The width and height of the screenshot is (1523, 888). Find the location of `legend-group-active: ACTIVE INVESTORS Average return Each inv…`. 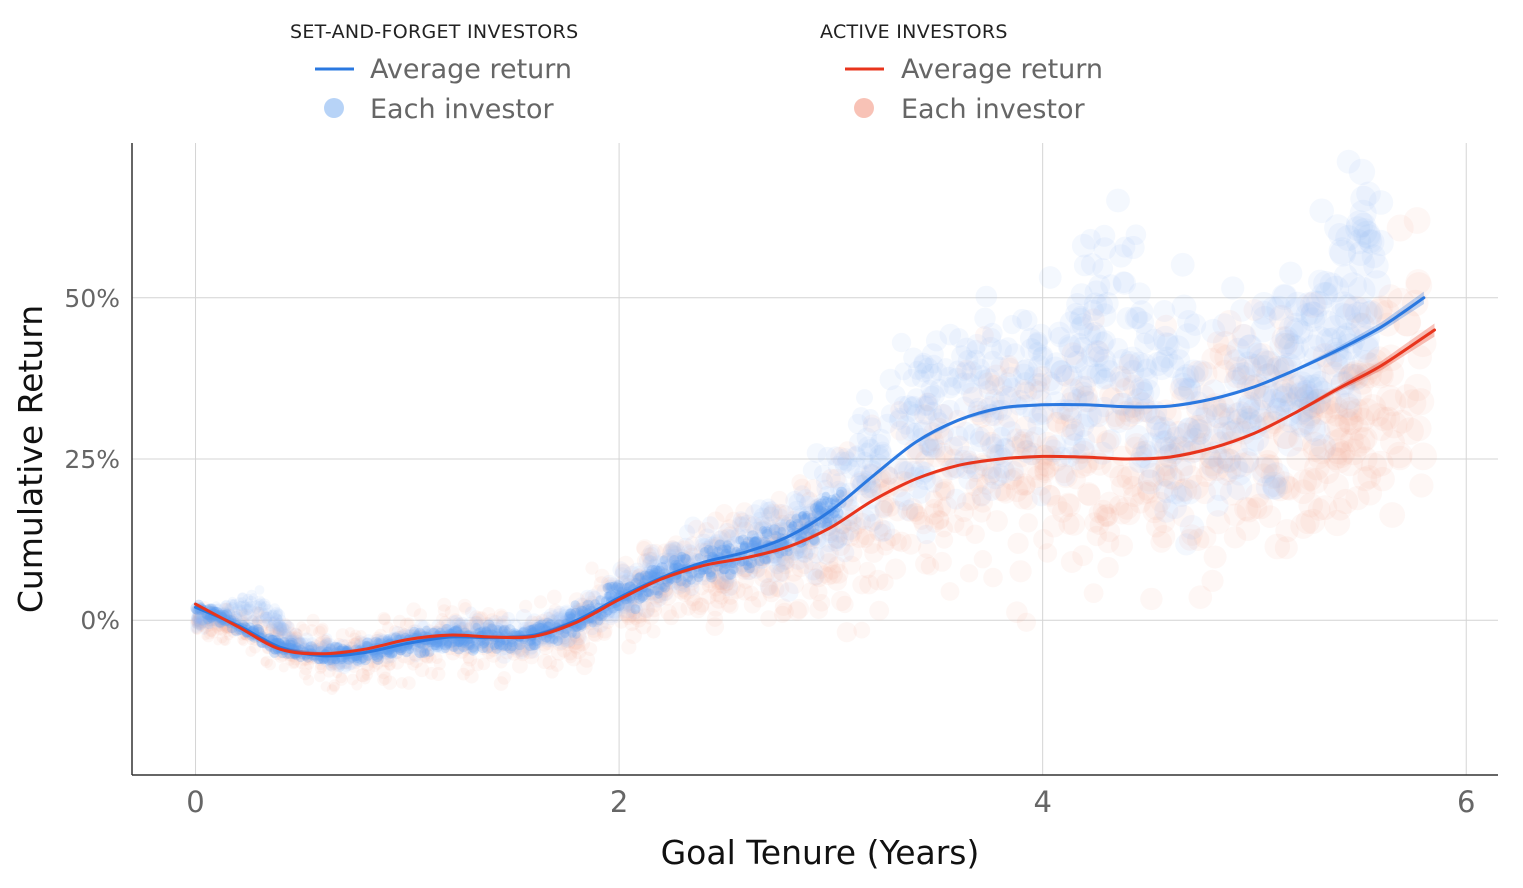

legend-group-active: ACTIVE INVESTORS Average return Each inv… is located at coordinates (961, 73).